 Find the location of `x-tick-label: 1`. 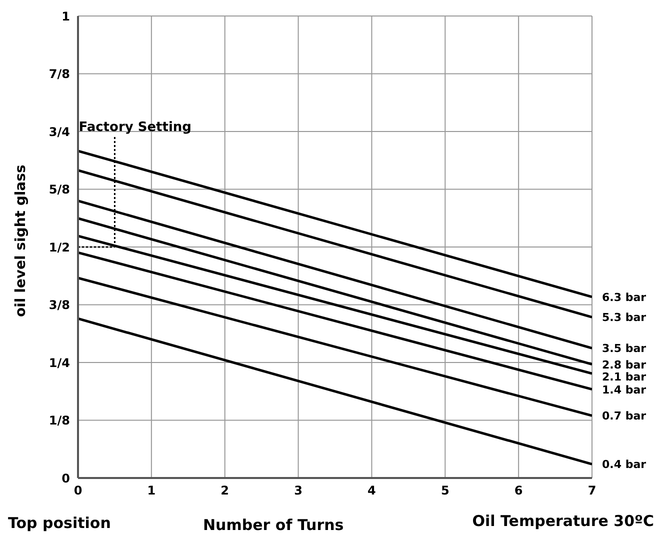

x-tick-label: 1 is located at coordinates (151, 491).